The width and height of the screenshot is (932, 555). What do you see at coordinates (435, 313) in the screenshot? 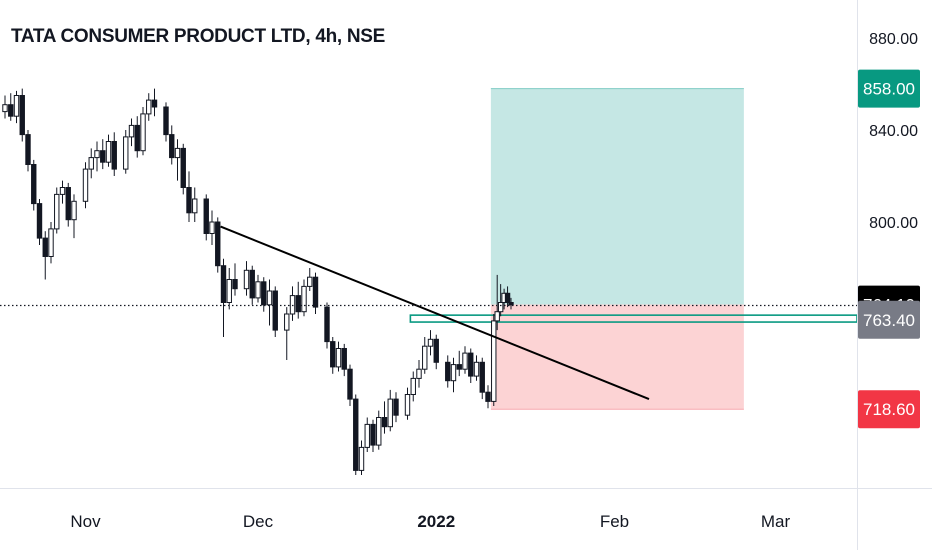
I see `trendline` at bounding box center [435, 313].